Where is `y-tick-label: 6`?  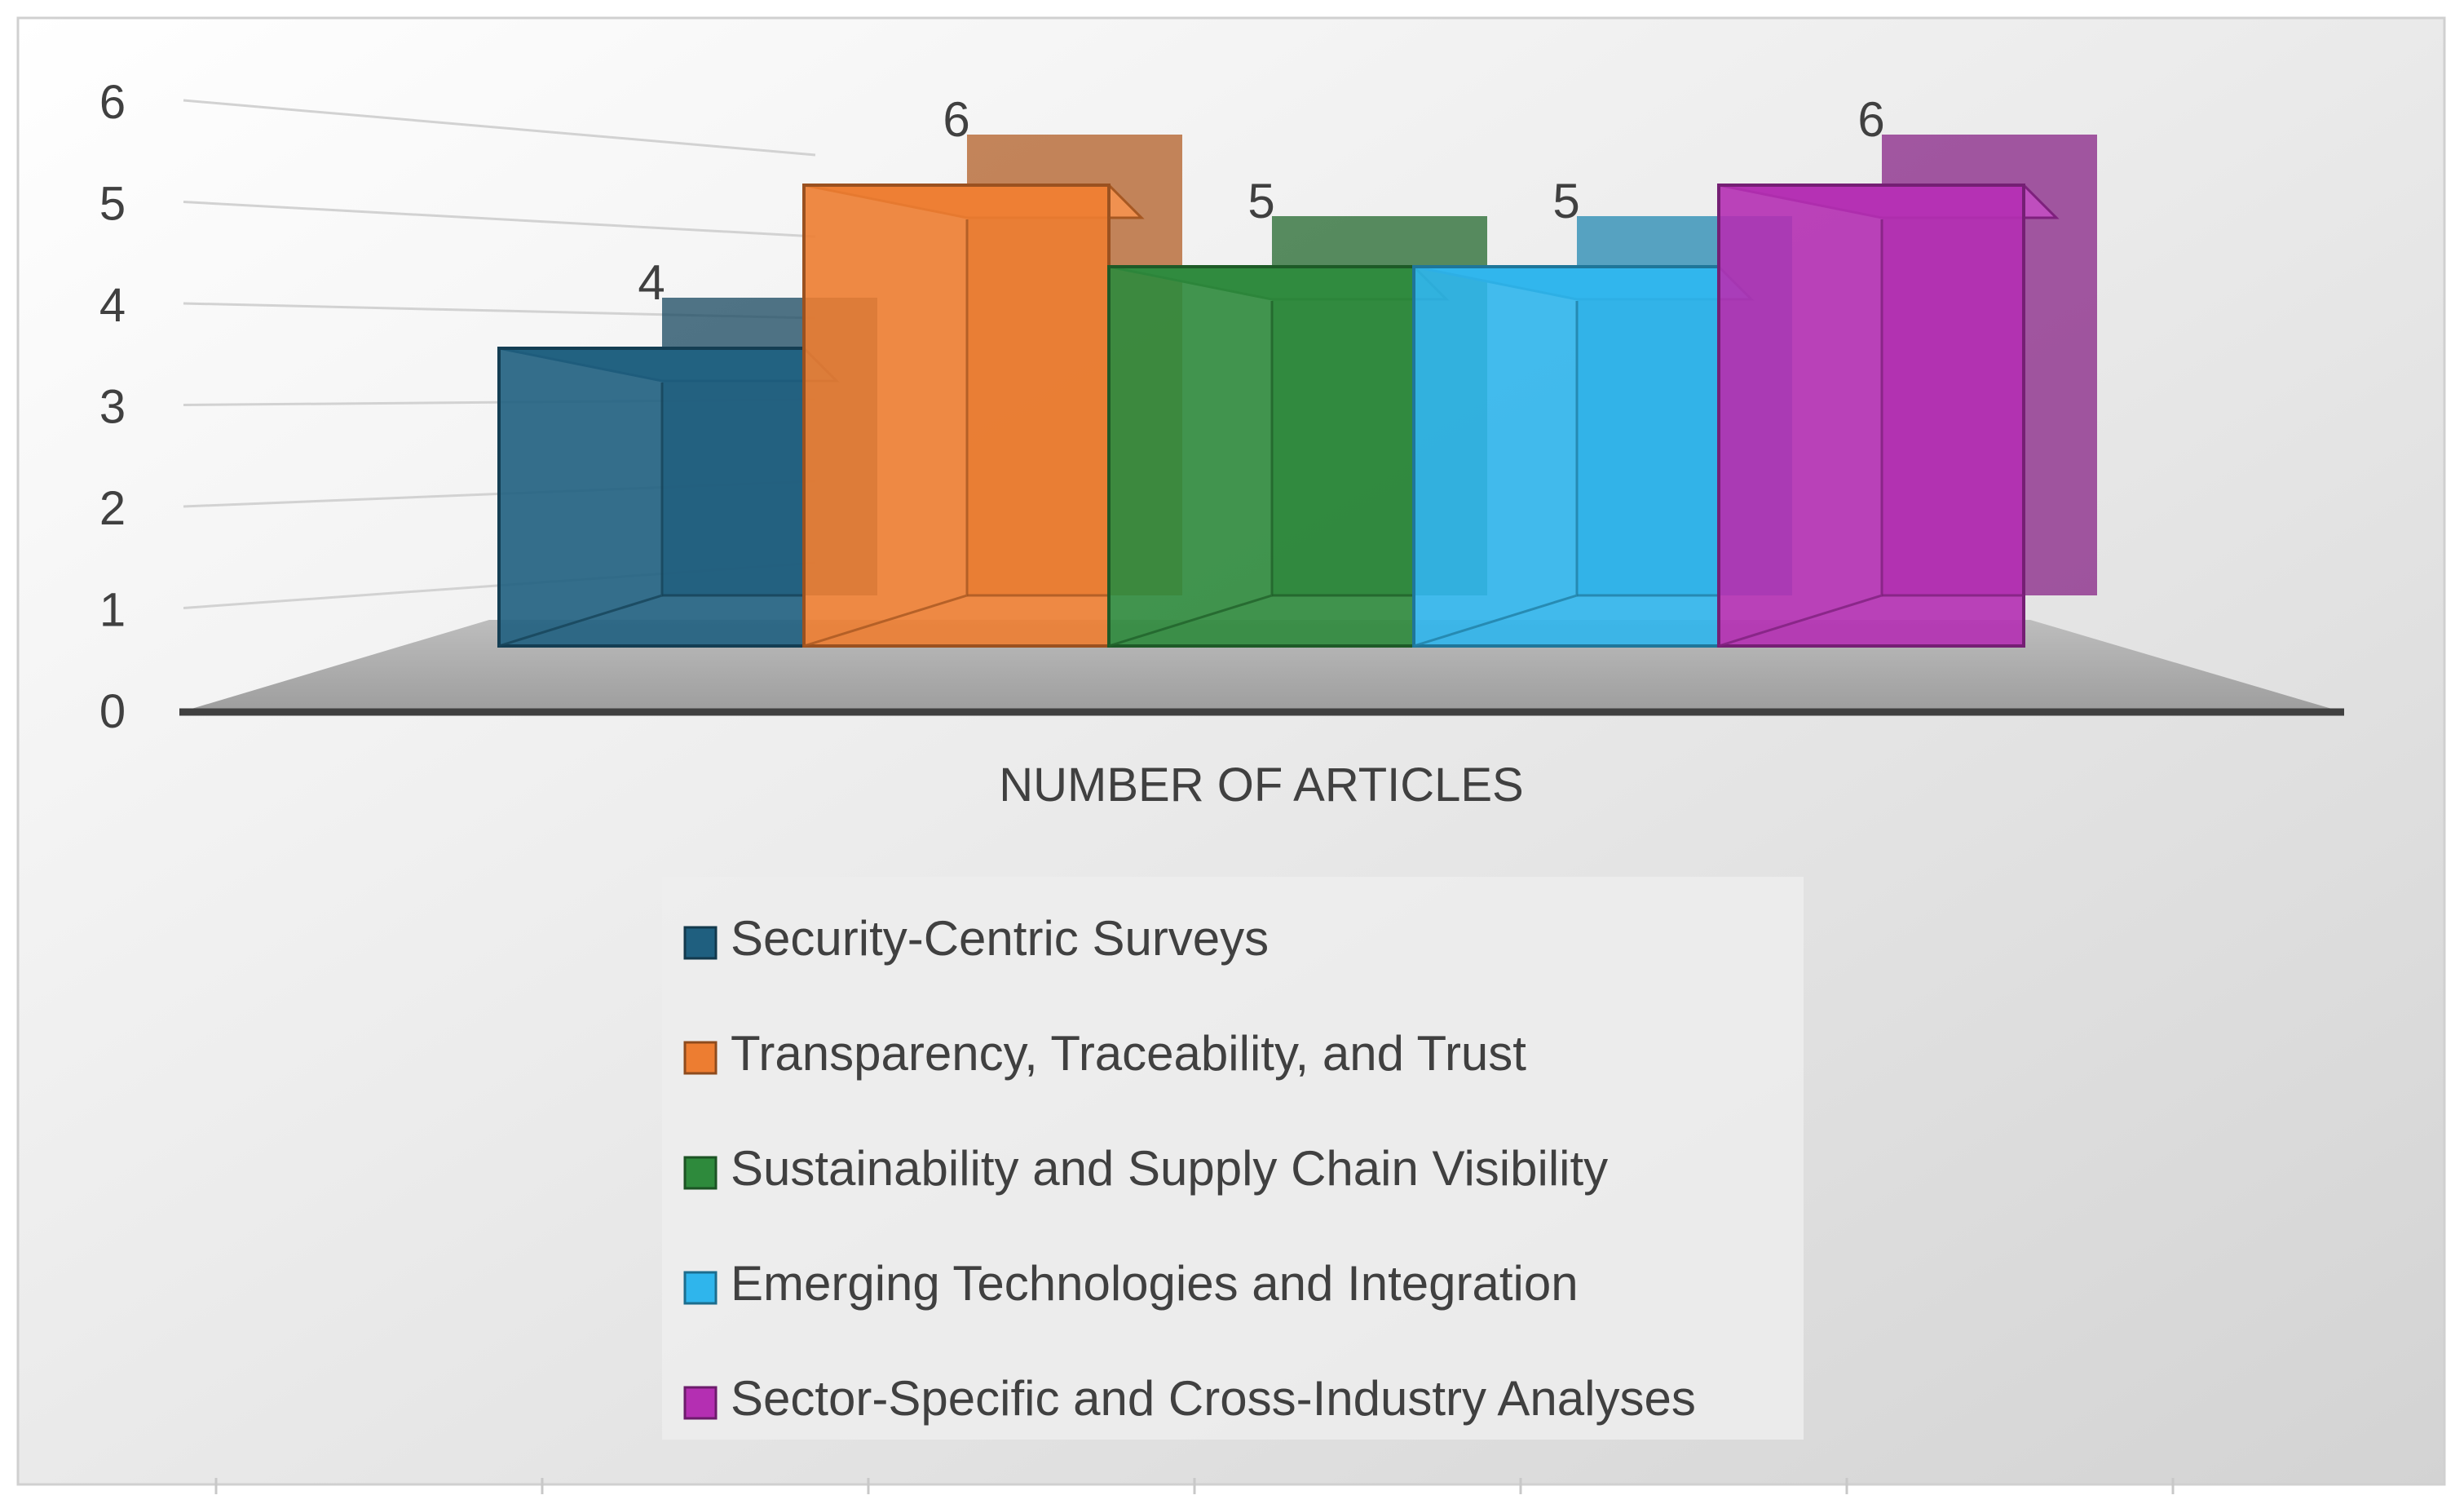 y-tick-label: 6 is located at coordinates (112, 102).